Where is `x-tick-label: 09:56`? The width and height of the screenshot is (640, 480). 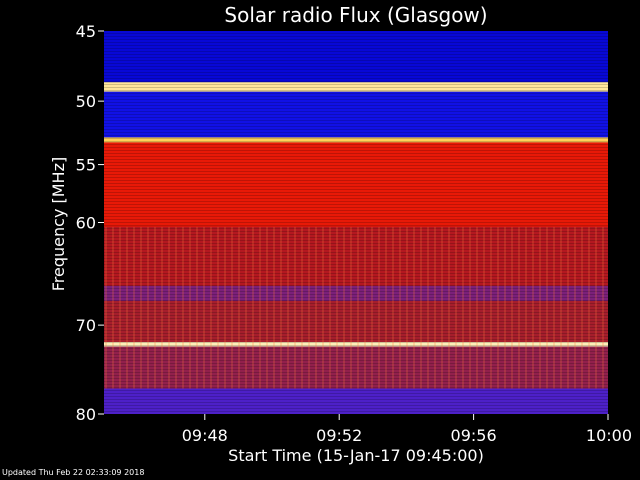 x-tick-label: 09:56 is located at coordinates (474, 435).